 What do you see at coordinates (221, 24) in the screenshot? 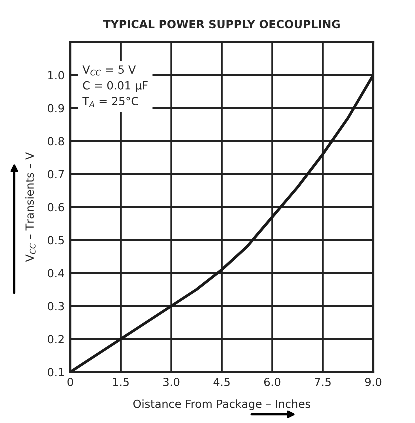
I see `chart-title: TYPICAL POWER SUPPLY OECOUPLING` at bounding box center [221, 24].